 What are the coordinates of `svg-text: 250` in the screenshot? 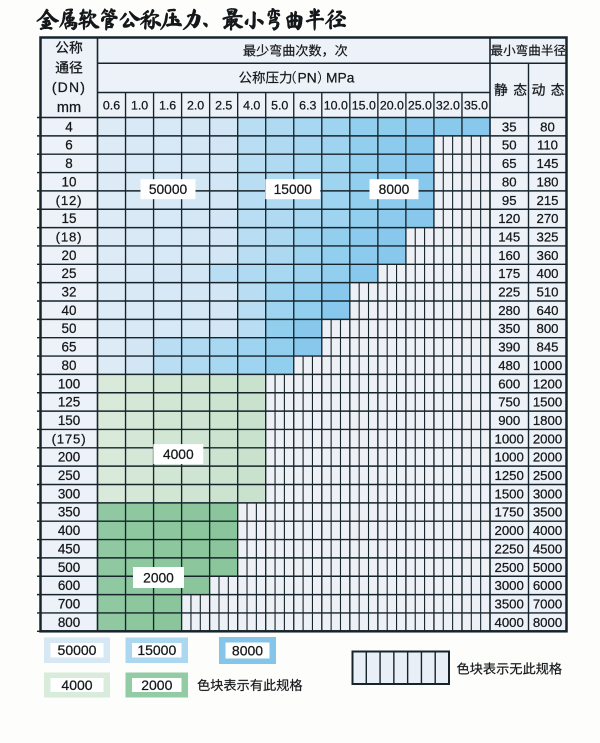 It's located at (69, 475).